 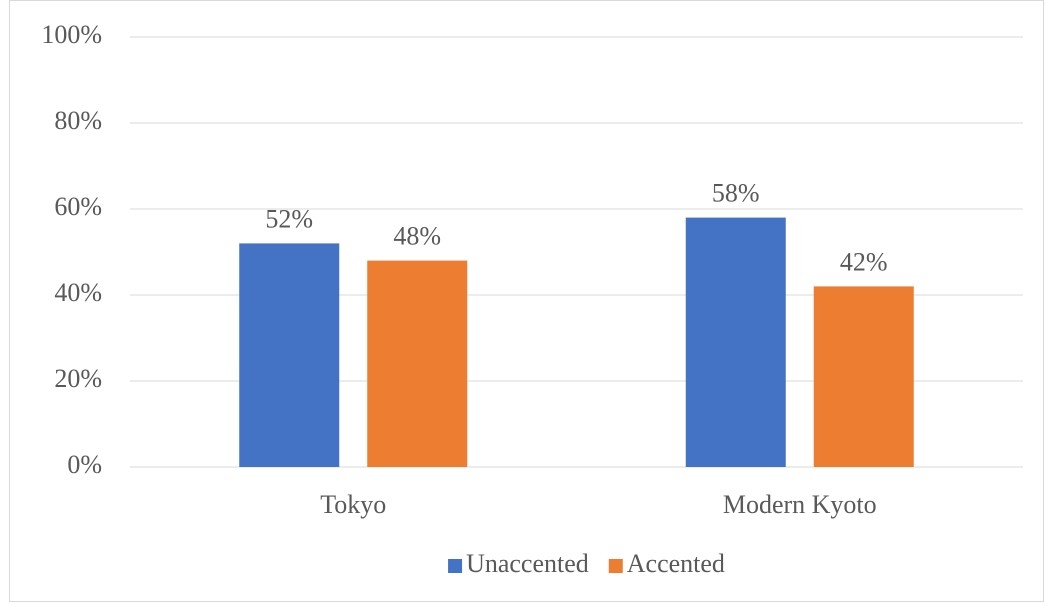 I want to click on y-tick-label: 20%, so click(x=78, y=378).